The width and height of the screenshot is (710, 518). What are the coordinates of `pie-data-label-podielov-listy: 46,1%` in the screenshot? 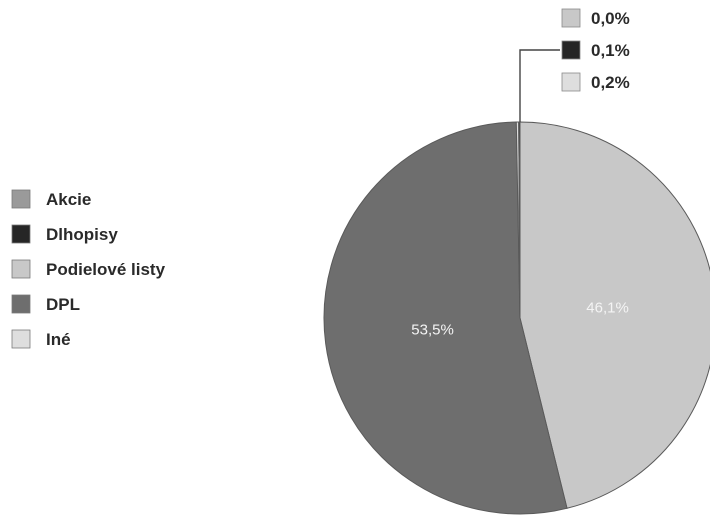 It's located at (607, 307).